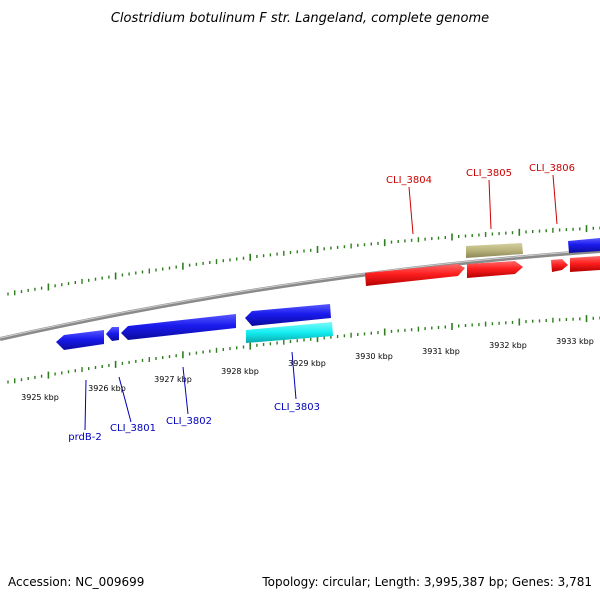 Image resolution: width=600 pixels, height=600 pixels. What do you see at coordinates (40, 397) in the screenshot?
I see `position-label: 3925 kbp` at bounding box center [40, 397].